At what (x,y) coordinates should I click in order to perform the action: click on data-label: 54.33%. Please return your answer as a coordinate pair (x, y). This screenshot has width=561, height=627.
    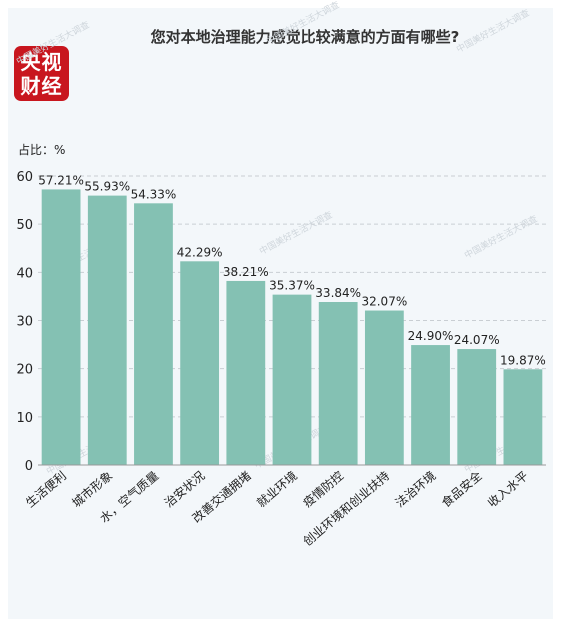
    Looking at the image, I should click on (154, 194).